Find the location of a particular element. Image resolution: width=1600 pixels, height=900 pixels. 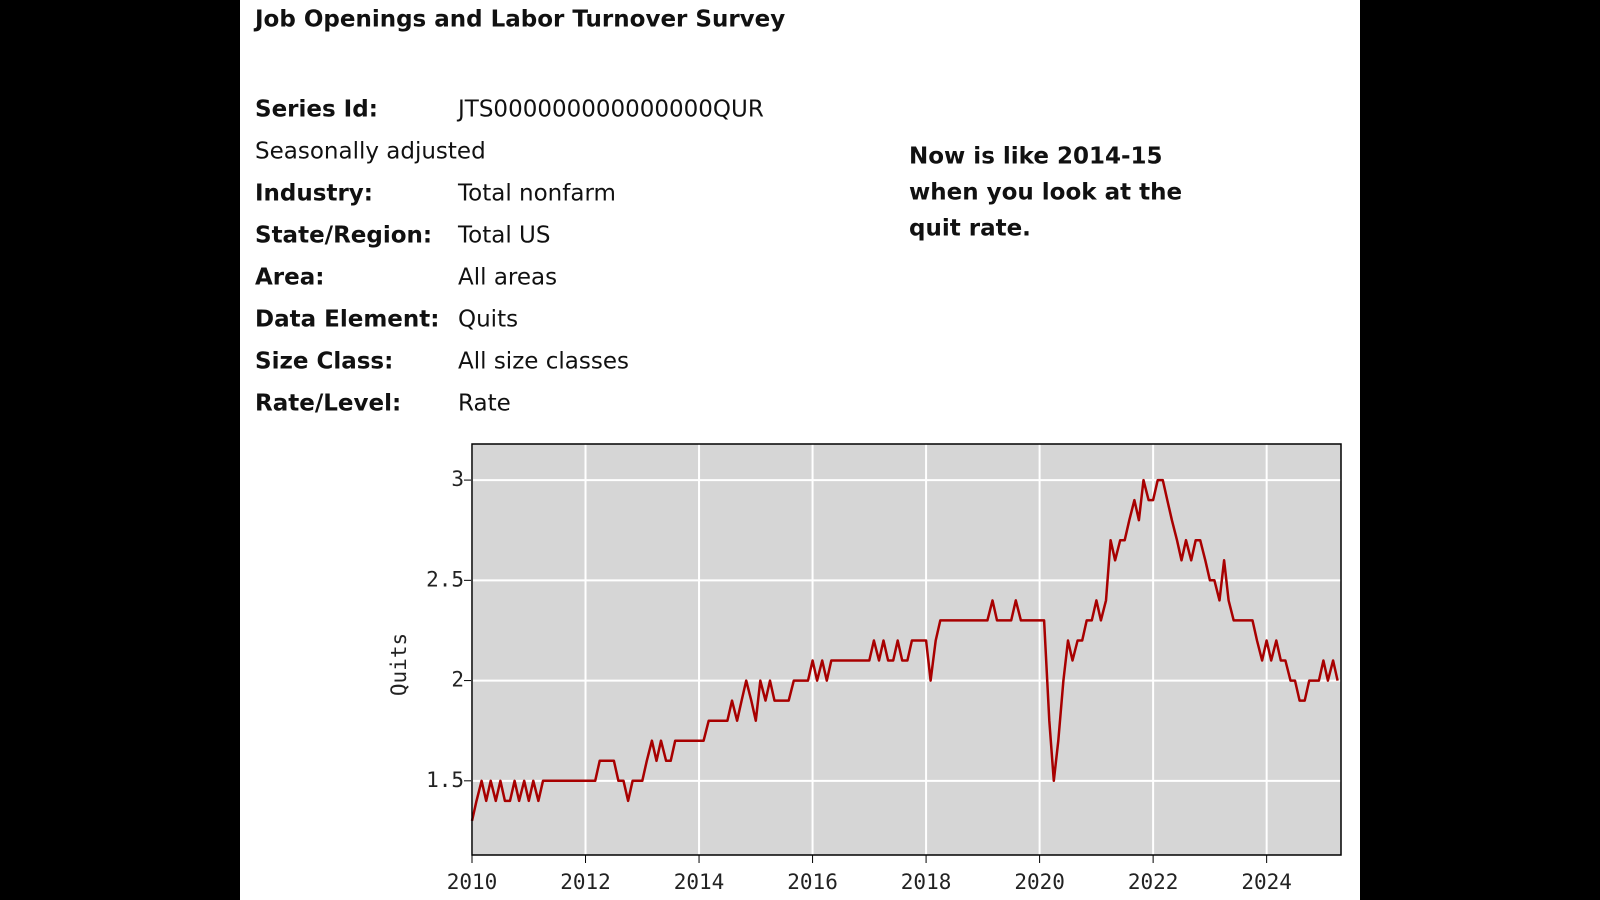

x-tick-label: 2014 is located at coordinates (699, 882).